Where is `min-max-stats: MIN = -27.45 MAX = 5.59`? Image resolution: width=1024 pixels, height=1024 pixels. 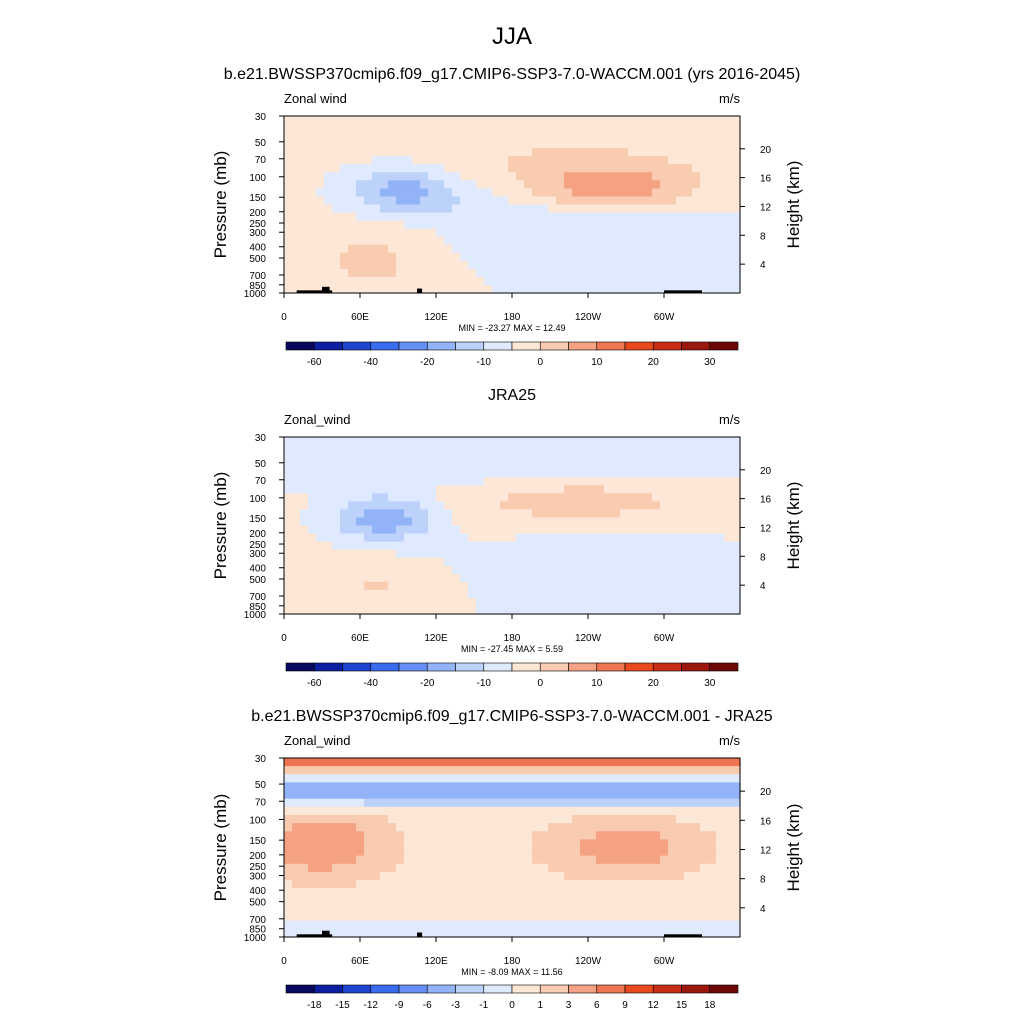
min-max-stats: MIN = -27.45 MAX = 5.59 is located at coordinates (512, 649).